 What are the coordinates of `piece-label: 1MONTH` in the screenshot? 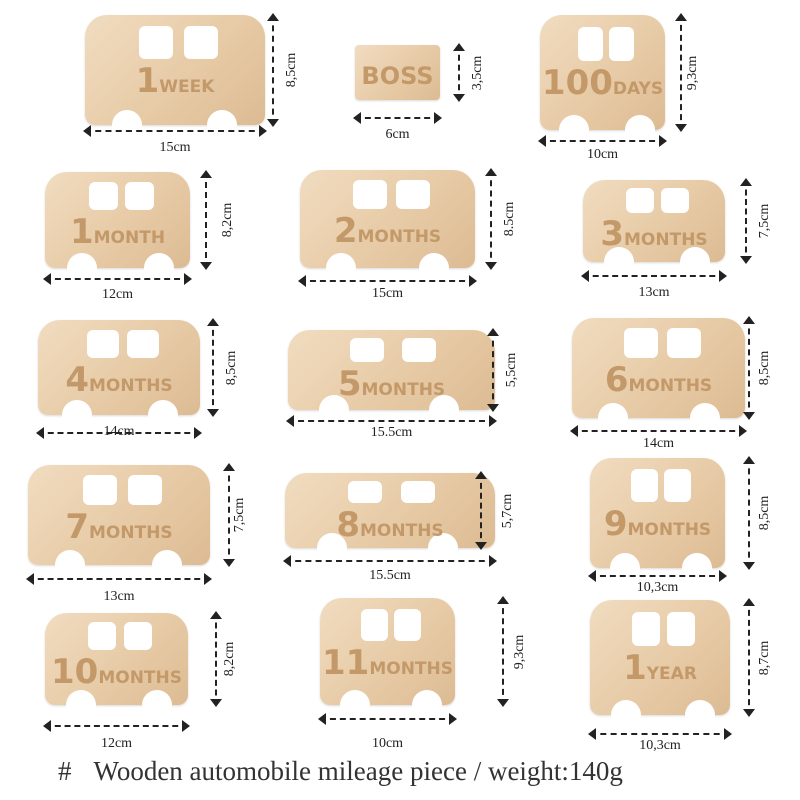 It's located at (117, 232).